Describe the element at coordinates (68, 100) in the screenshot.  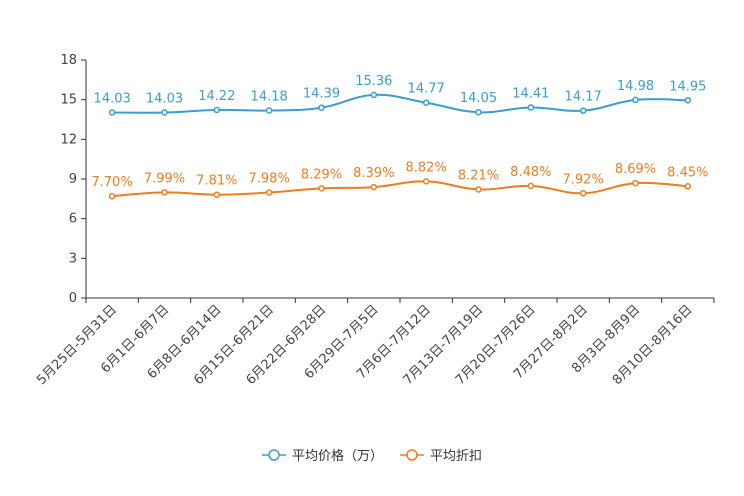
I see `y-tick-label: 15` at that location.